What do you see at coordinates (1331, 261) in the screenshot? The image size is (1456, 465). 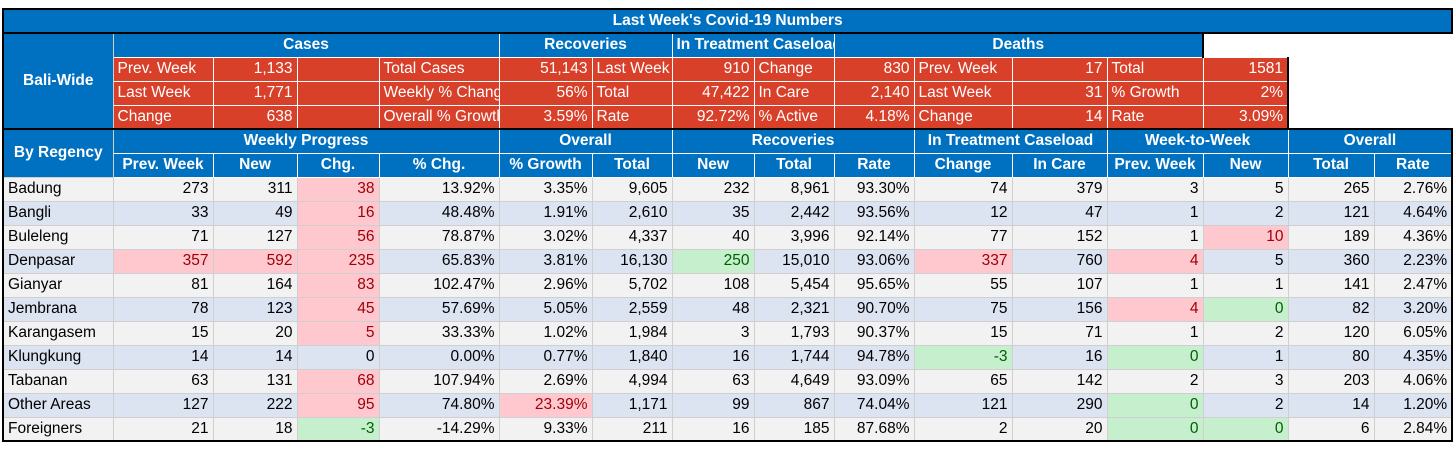 I see `data-cell: 360` at bounding box center [1331, 261].